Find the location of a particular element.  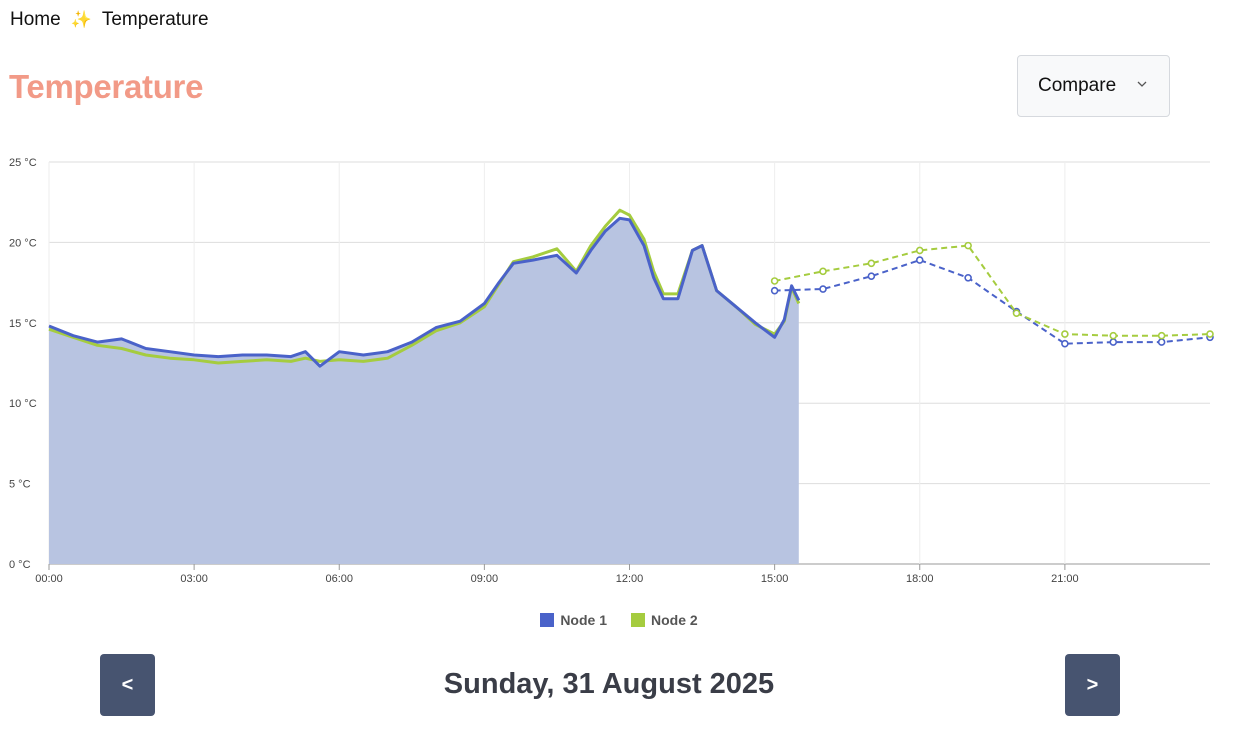

breadcrumb-current: Temperature is located at coordinates (155, 19).